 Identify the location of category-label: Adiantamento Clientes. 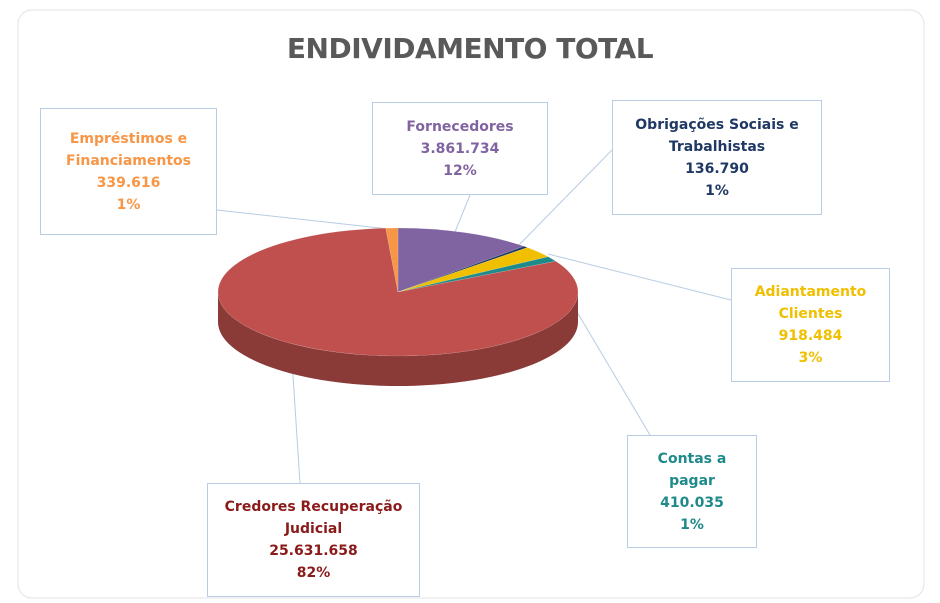
(810, 303).